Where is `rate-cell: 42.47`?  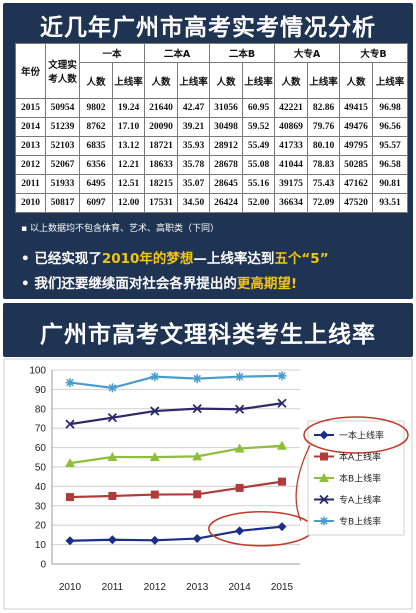 rate-cell: 42.47 is located at coordinates (194, 108).